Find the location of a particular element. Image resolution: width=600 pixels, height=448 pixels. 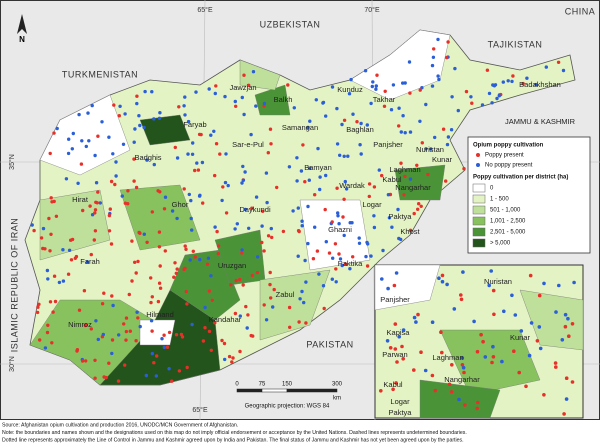

inset-label: Kabul is located at coordinates (393, 384).